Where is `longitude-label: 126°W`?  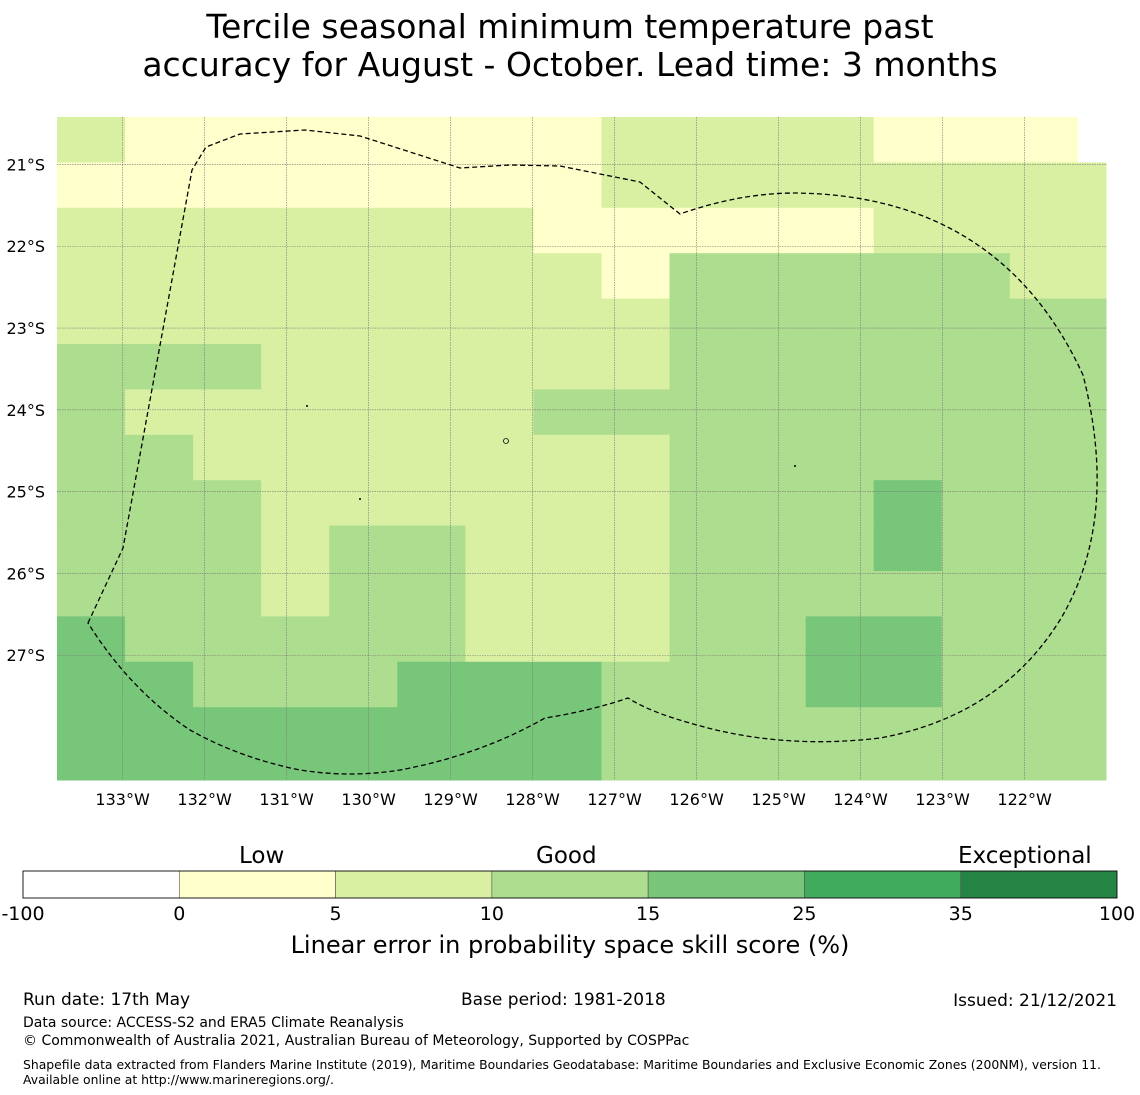 longitude-label: 126°W is located at coordinates (696, 799).